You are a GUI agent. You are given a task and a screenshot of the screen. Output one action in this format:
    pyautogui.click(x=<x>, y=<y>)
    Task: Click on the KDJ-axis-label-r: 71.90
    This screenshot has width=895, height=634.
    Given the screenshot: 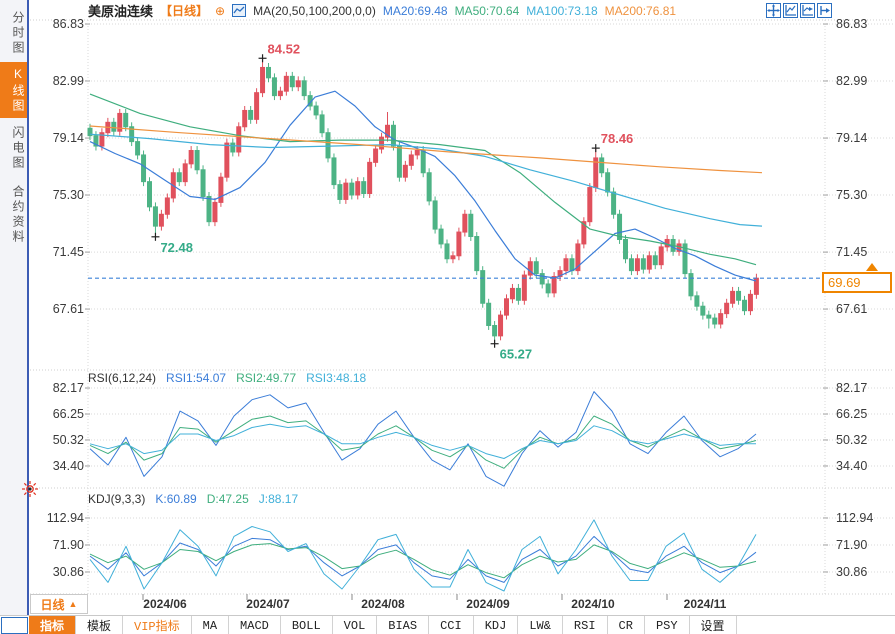 What is the action you would take?
    pyautogui.click(x=852, y=545)
    